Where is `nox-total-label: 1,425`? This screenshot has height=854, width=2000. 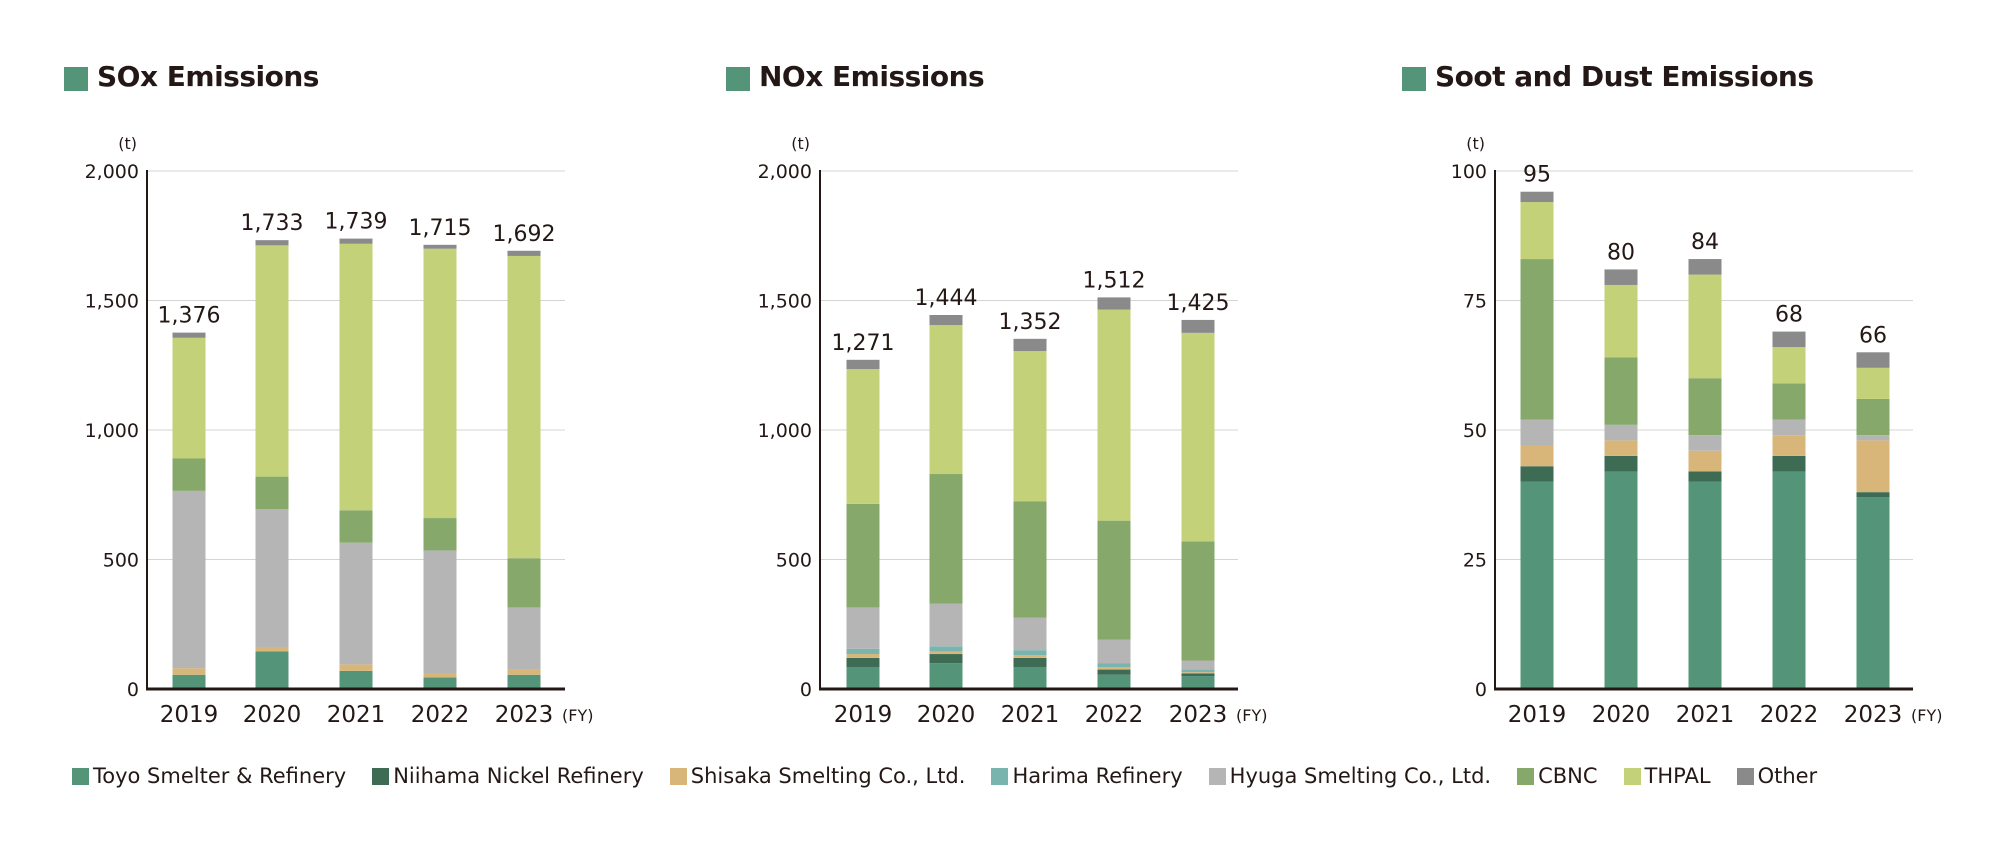
nox-total-label: 1,425 is located at coordinates (1198, 303).